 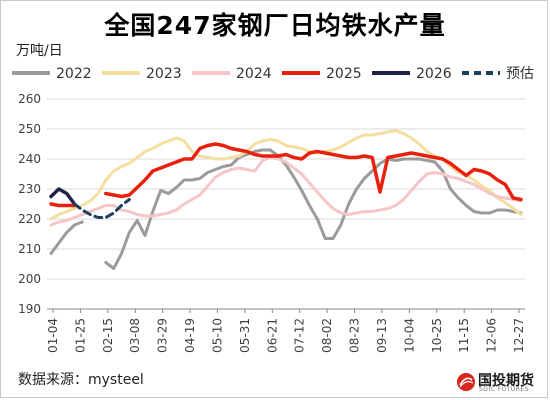 What do you see at coordinates (135, 335) in the screenshot?
I see `x-tick-label: 03-08` at bounding box center [135, 335].